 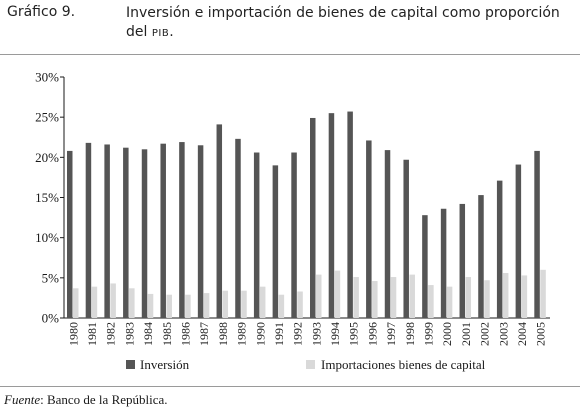 I want to click on x-tick-label: 2000, so click(x=447, y=334).